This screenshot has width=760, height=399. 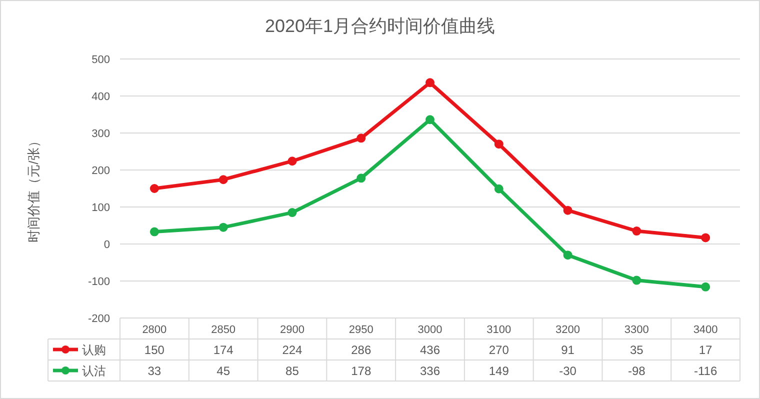 I want to click on legend-label: 认沽, so click(x=94, y=371).